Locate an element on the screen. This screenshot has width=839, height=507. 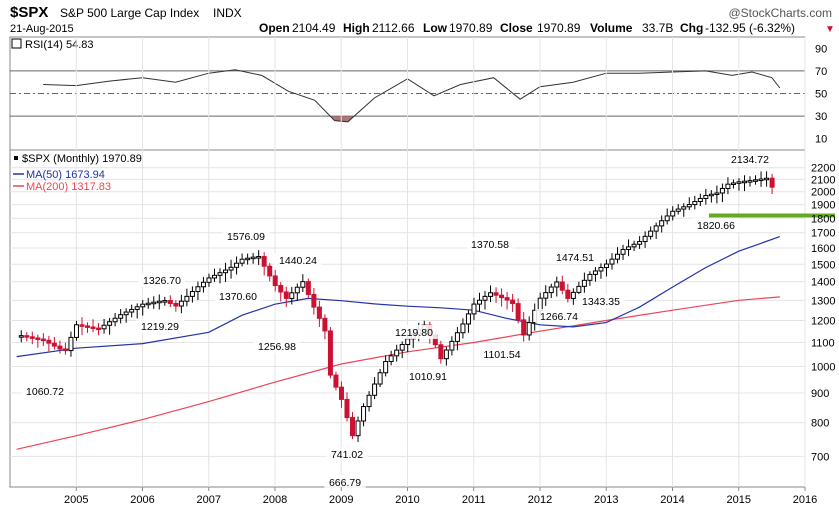
chart-date: 21-Aug-2015 is located at coordinates (42, 29).